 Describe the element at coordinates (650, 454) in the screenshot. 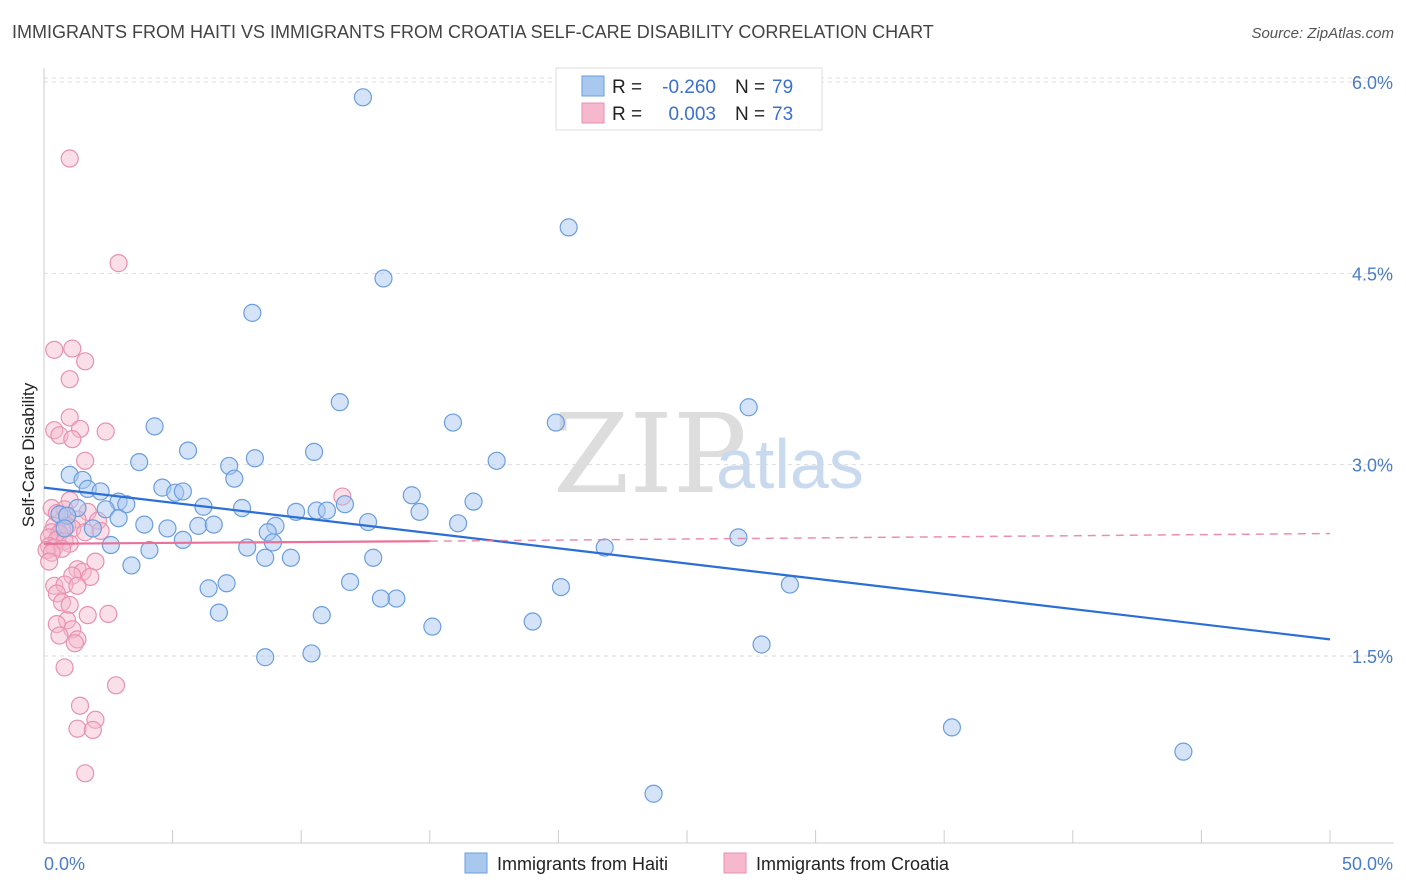

I see `watermark-zip: ZIP` at that location.